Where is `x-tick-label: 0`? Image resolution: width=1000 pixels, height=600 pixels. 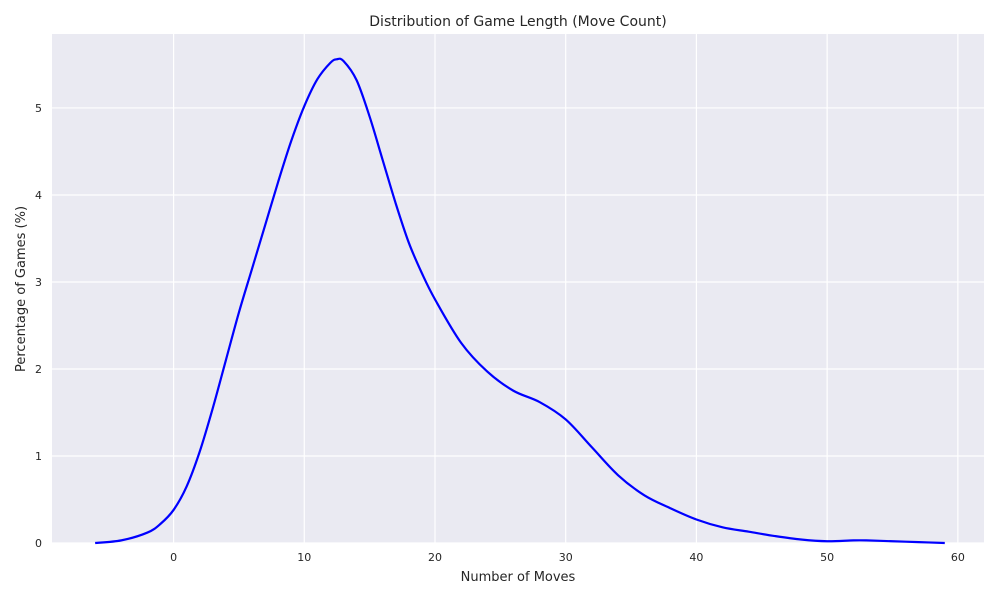
x-tick-label: 0 is located at coordinates (173, 557).